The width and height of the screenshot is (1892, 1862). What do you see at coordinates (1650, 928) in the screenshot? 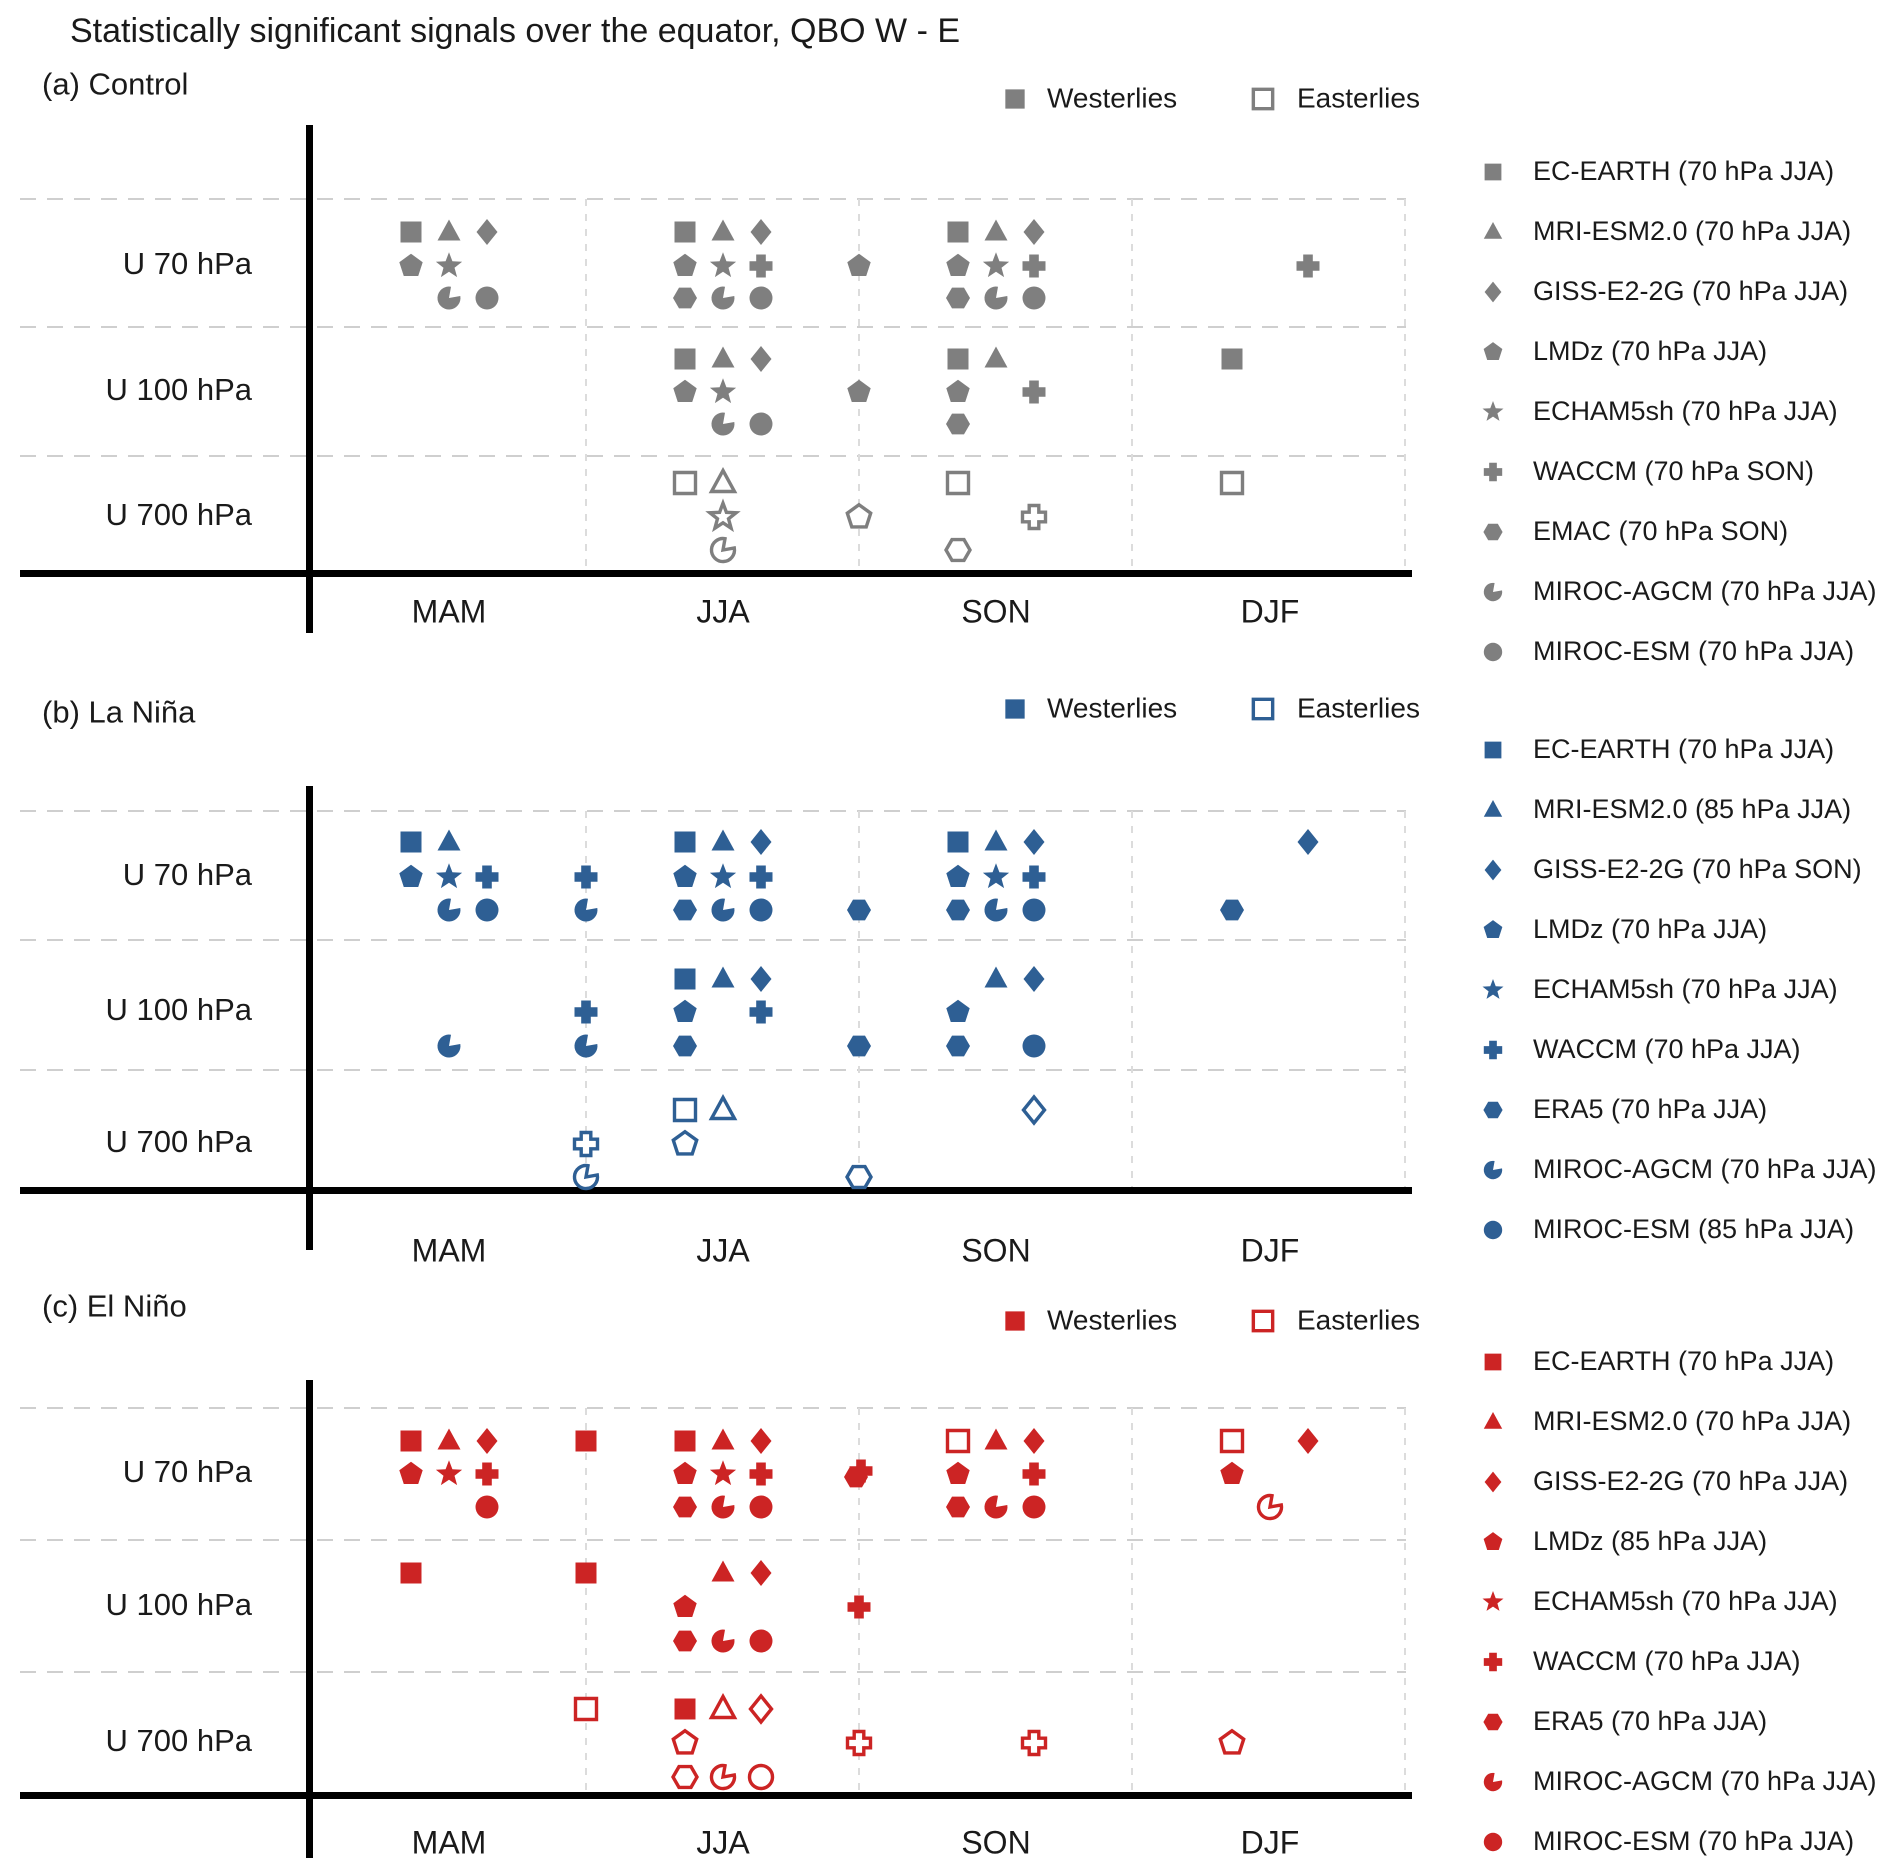
I see `legend-b-item-3: LMDz (70 hPa JJA)` at bounding box center [1650, 928].